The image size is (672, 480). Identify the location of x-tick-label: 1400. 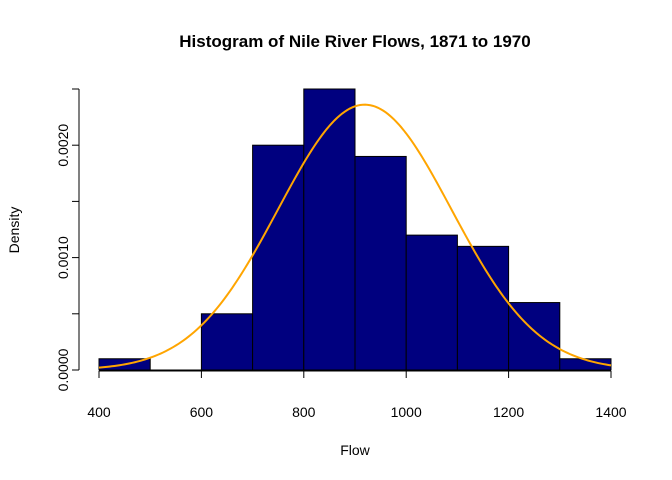
(610, 412).